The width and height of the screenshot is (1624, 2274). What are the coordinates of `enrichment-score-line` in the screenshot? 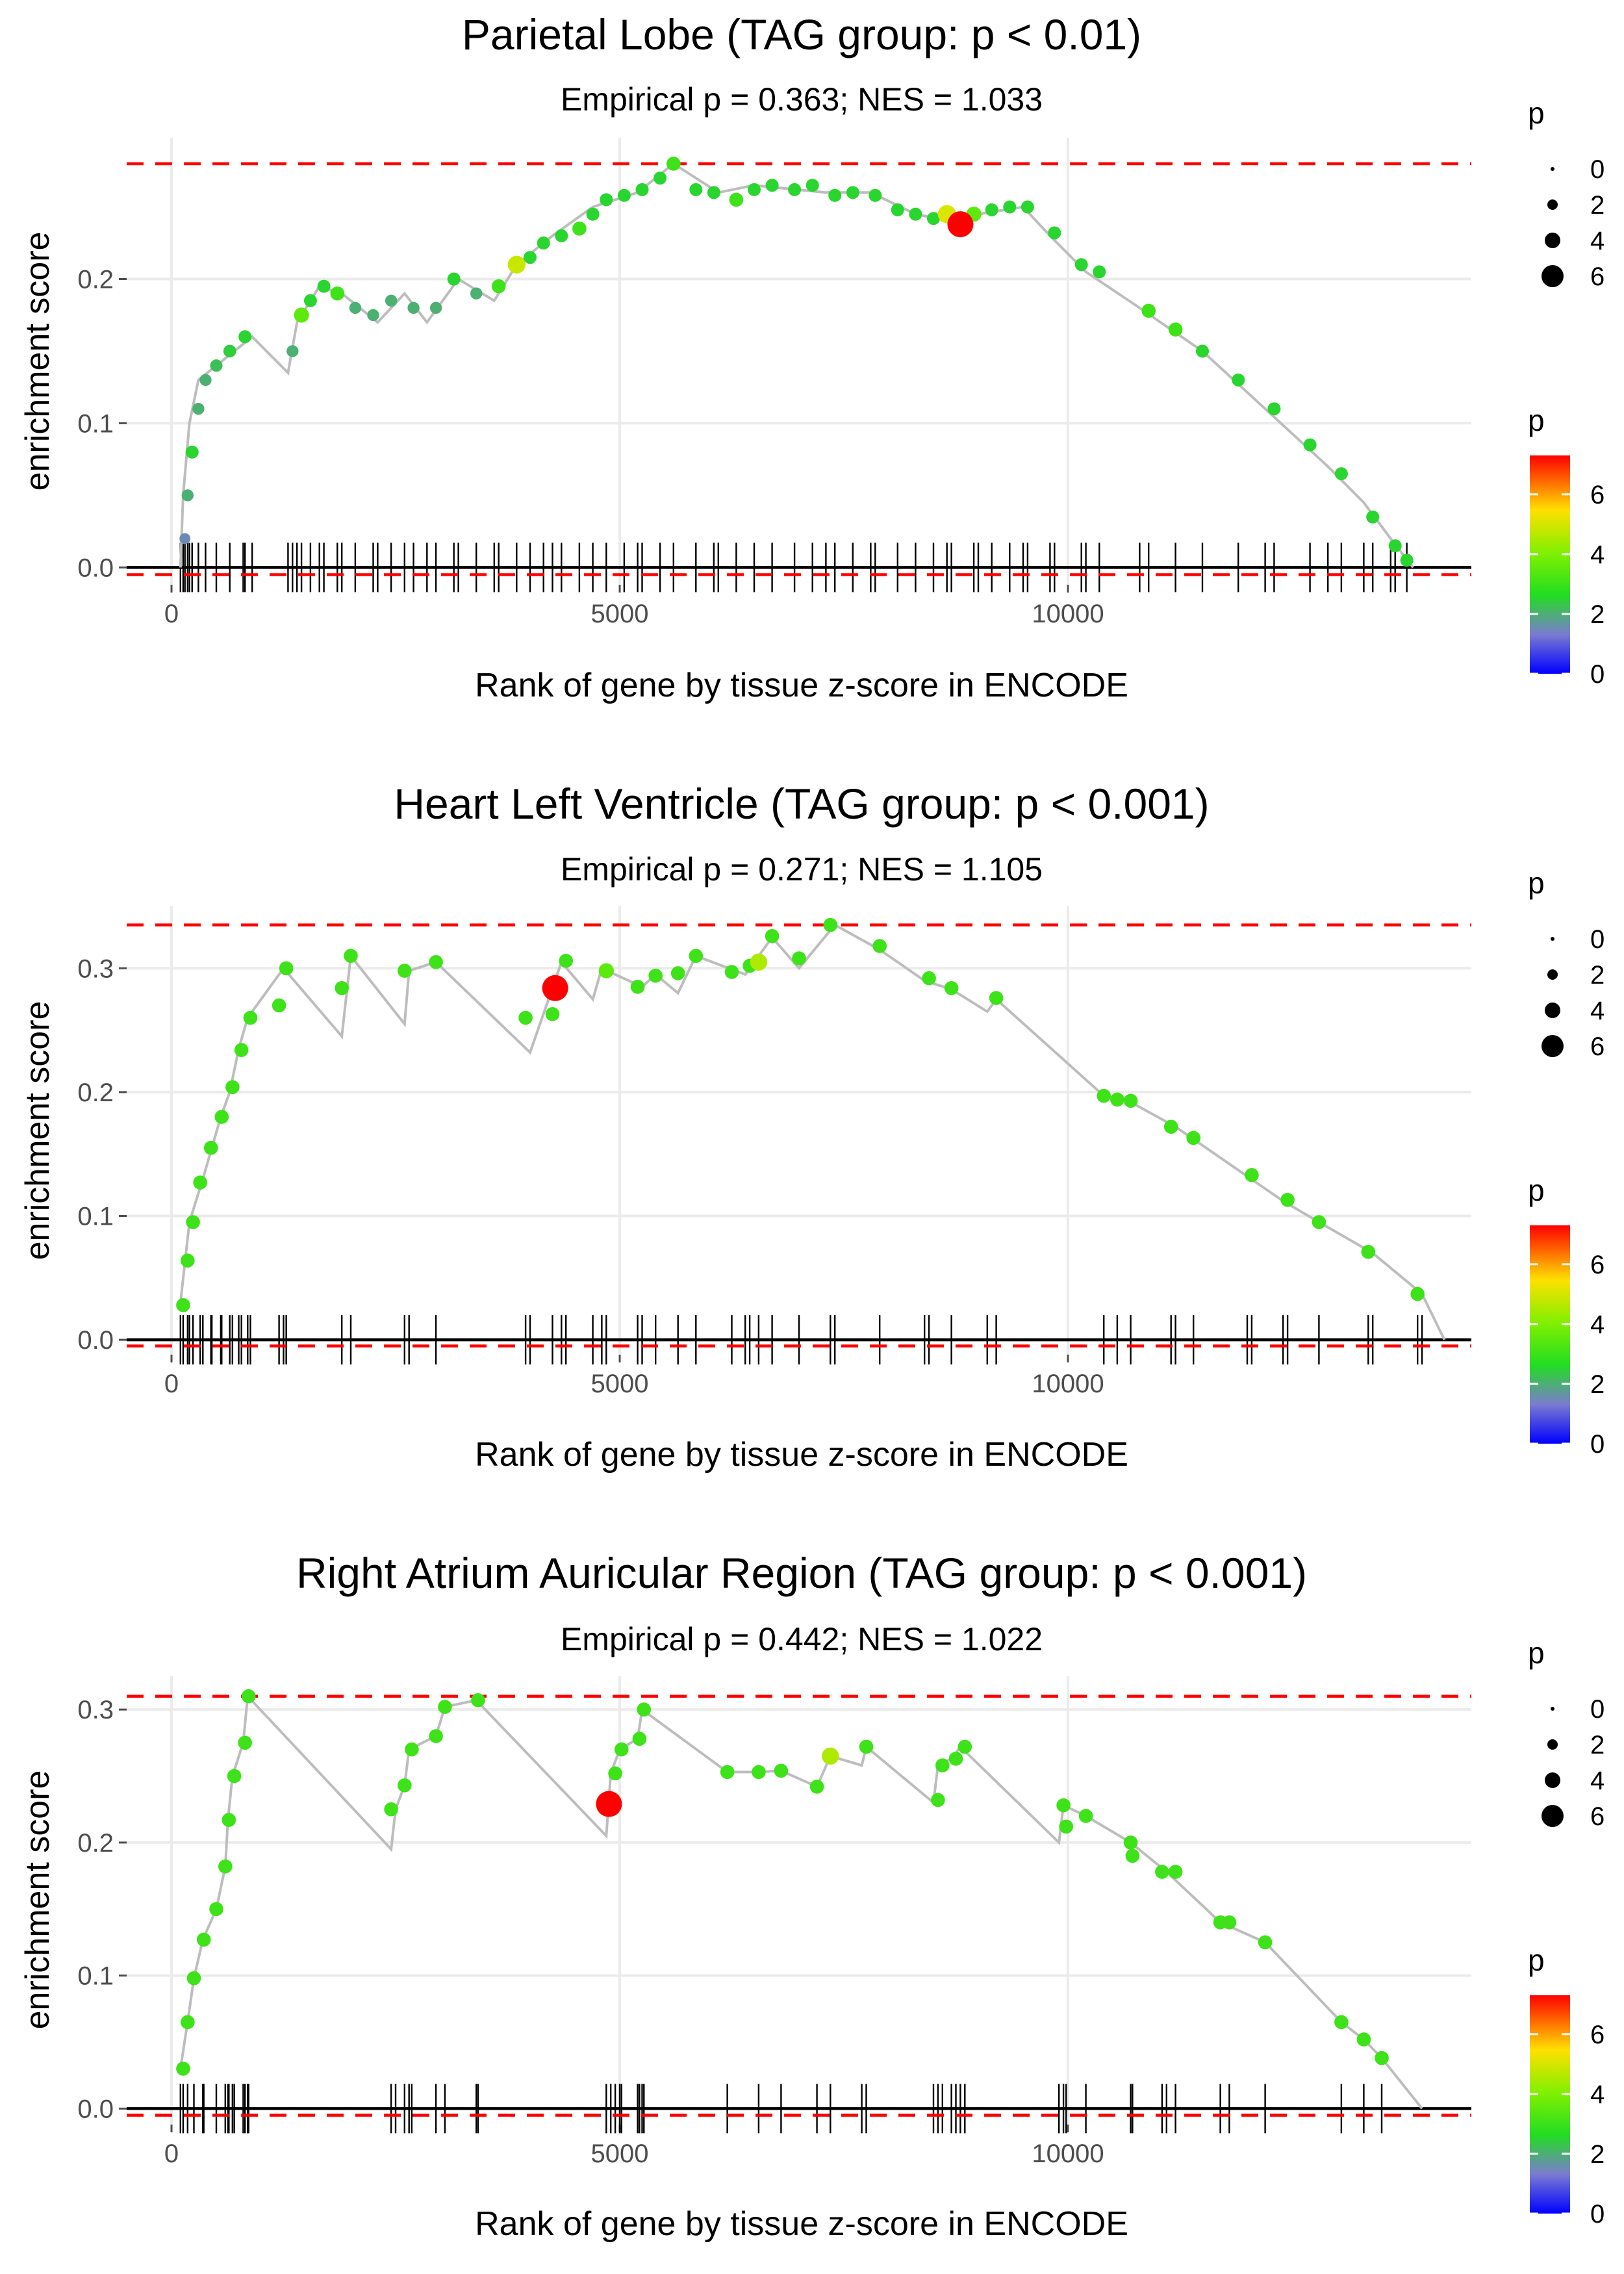 It's located at (812, 1131).